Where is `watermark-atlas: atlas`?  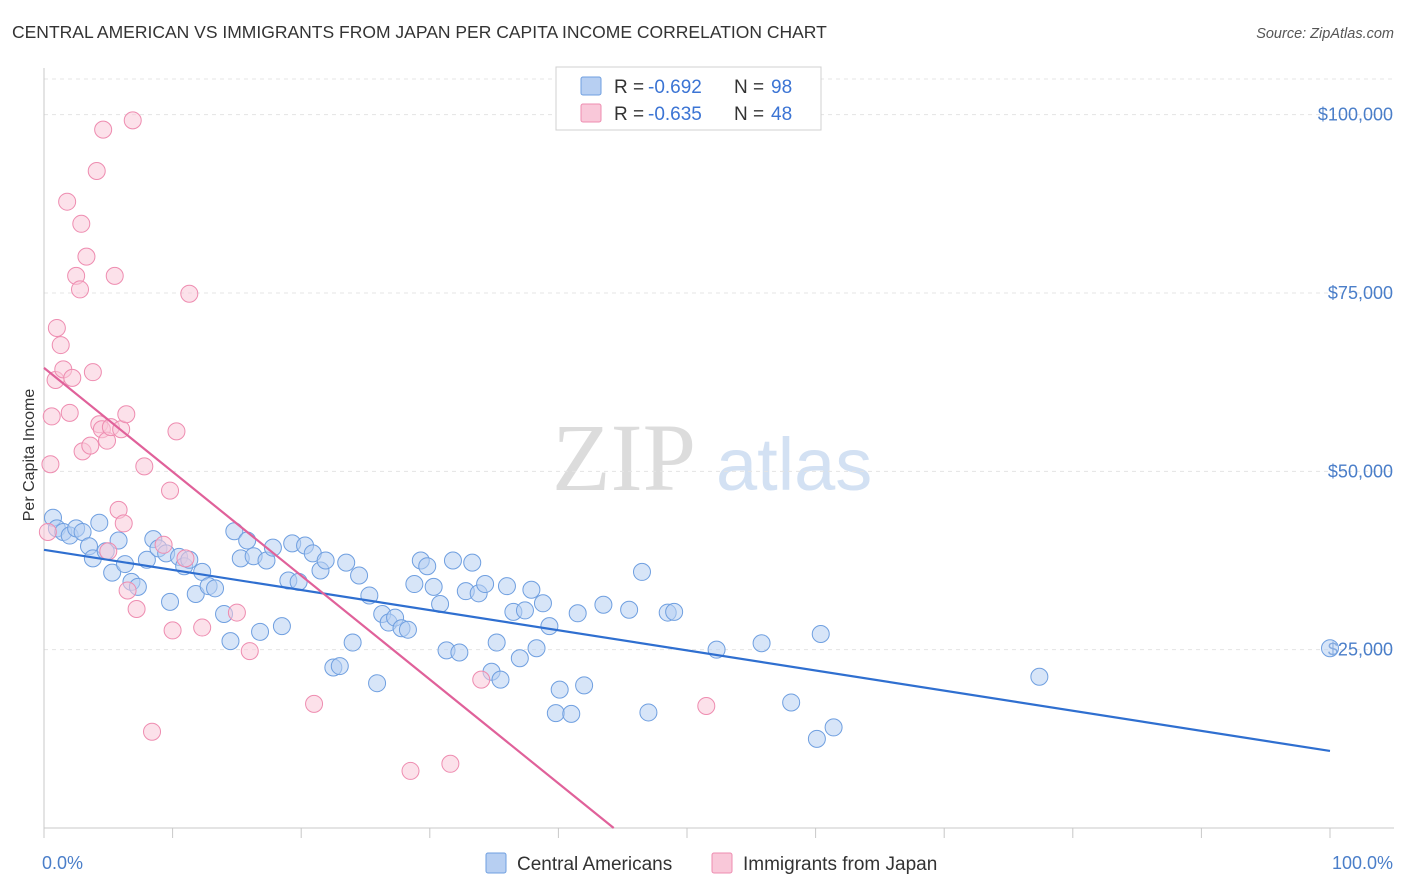
watermark-atlas: atlas is located at coordinates (794, 464).